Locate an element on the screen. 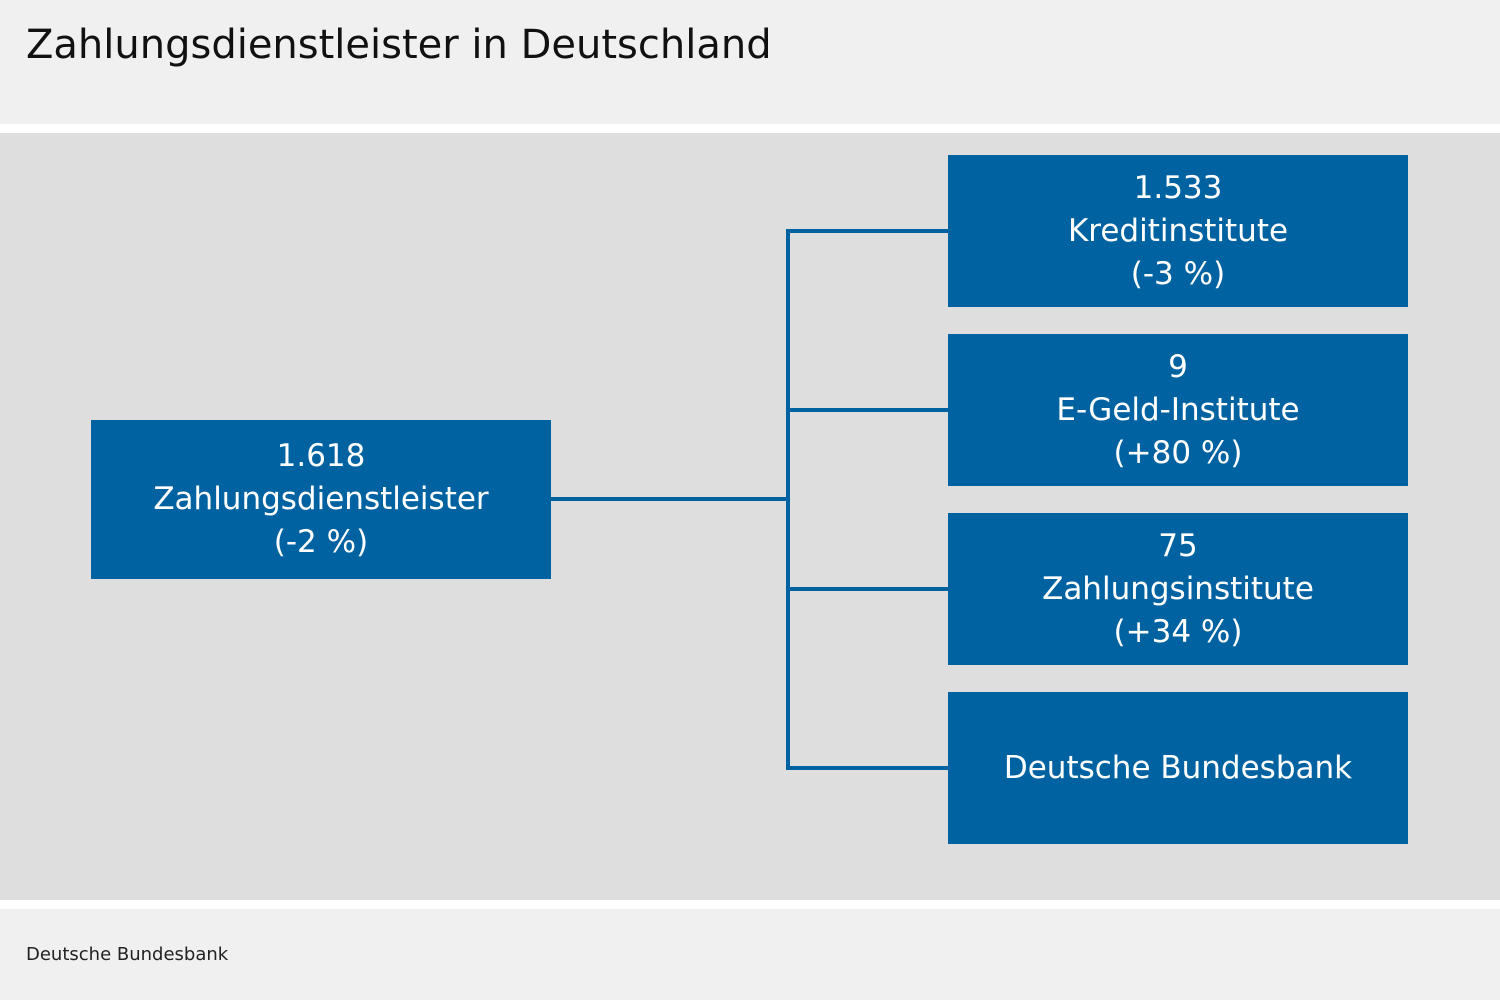 This screenshot has width=1500, height=1000. node-label: E-Geld-Institute is located at coordinates (1178, 409).